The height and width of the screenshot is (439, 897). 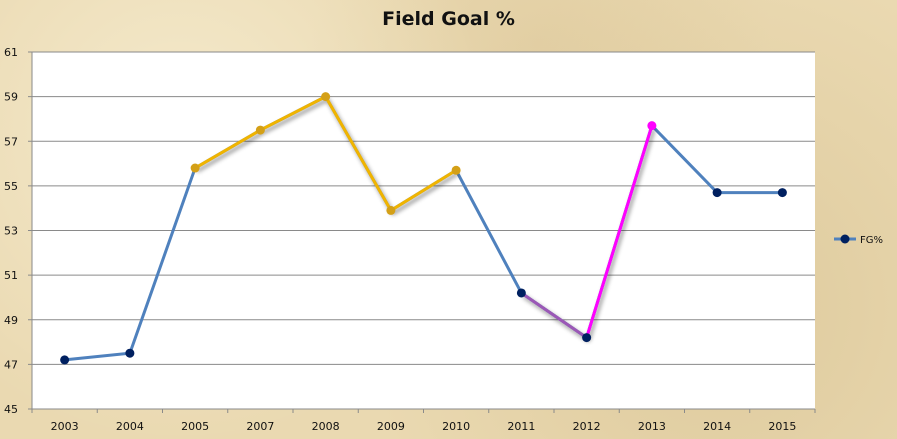 I want to click on x-tick-label: 2009, so click(x=391, y=426).